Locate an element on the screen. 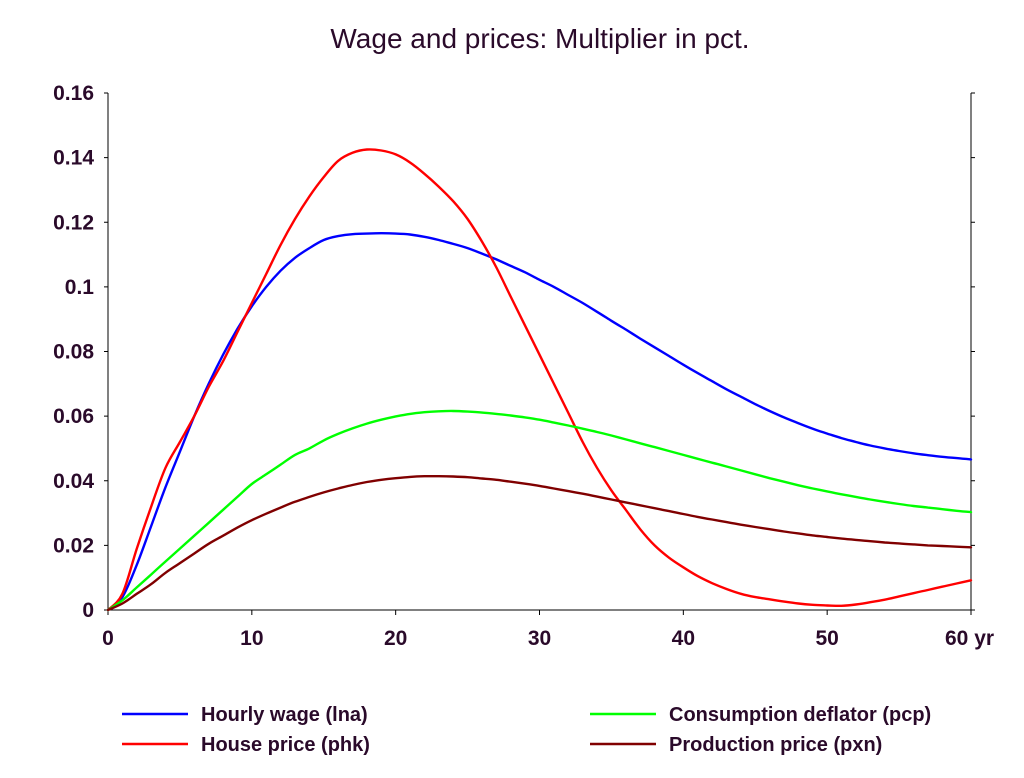 Image resolution: width=1024 pixels, height=778 pixels. x-tick-label: 40 is located at coordinates (683, 638).